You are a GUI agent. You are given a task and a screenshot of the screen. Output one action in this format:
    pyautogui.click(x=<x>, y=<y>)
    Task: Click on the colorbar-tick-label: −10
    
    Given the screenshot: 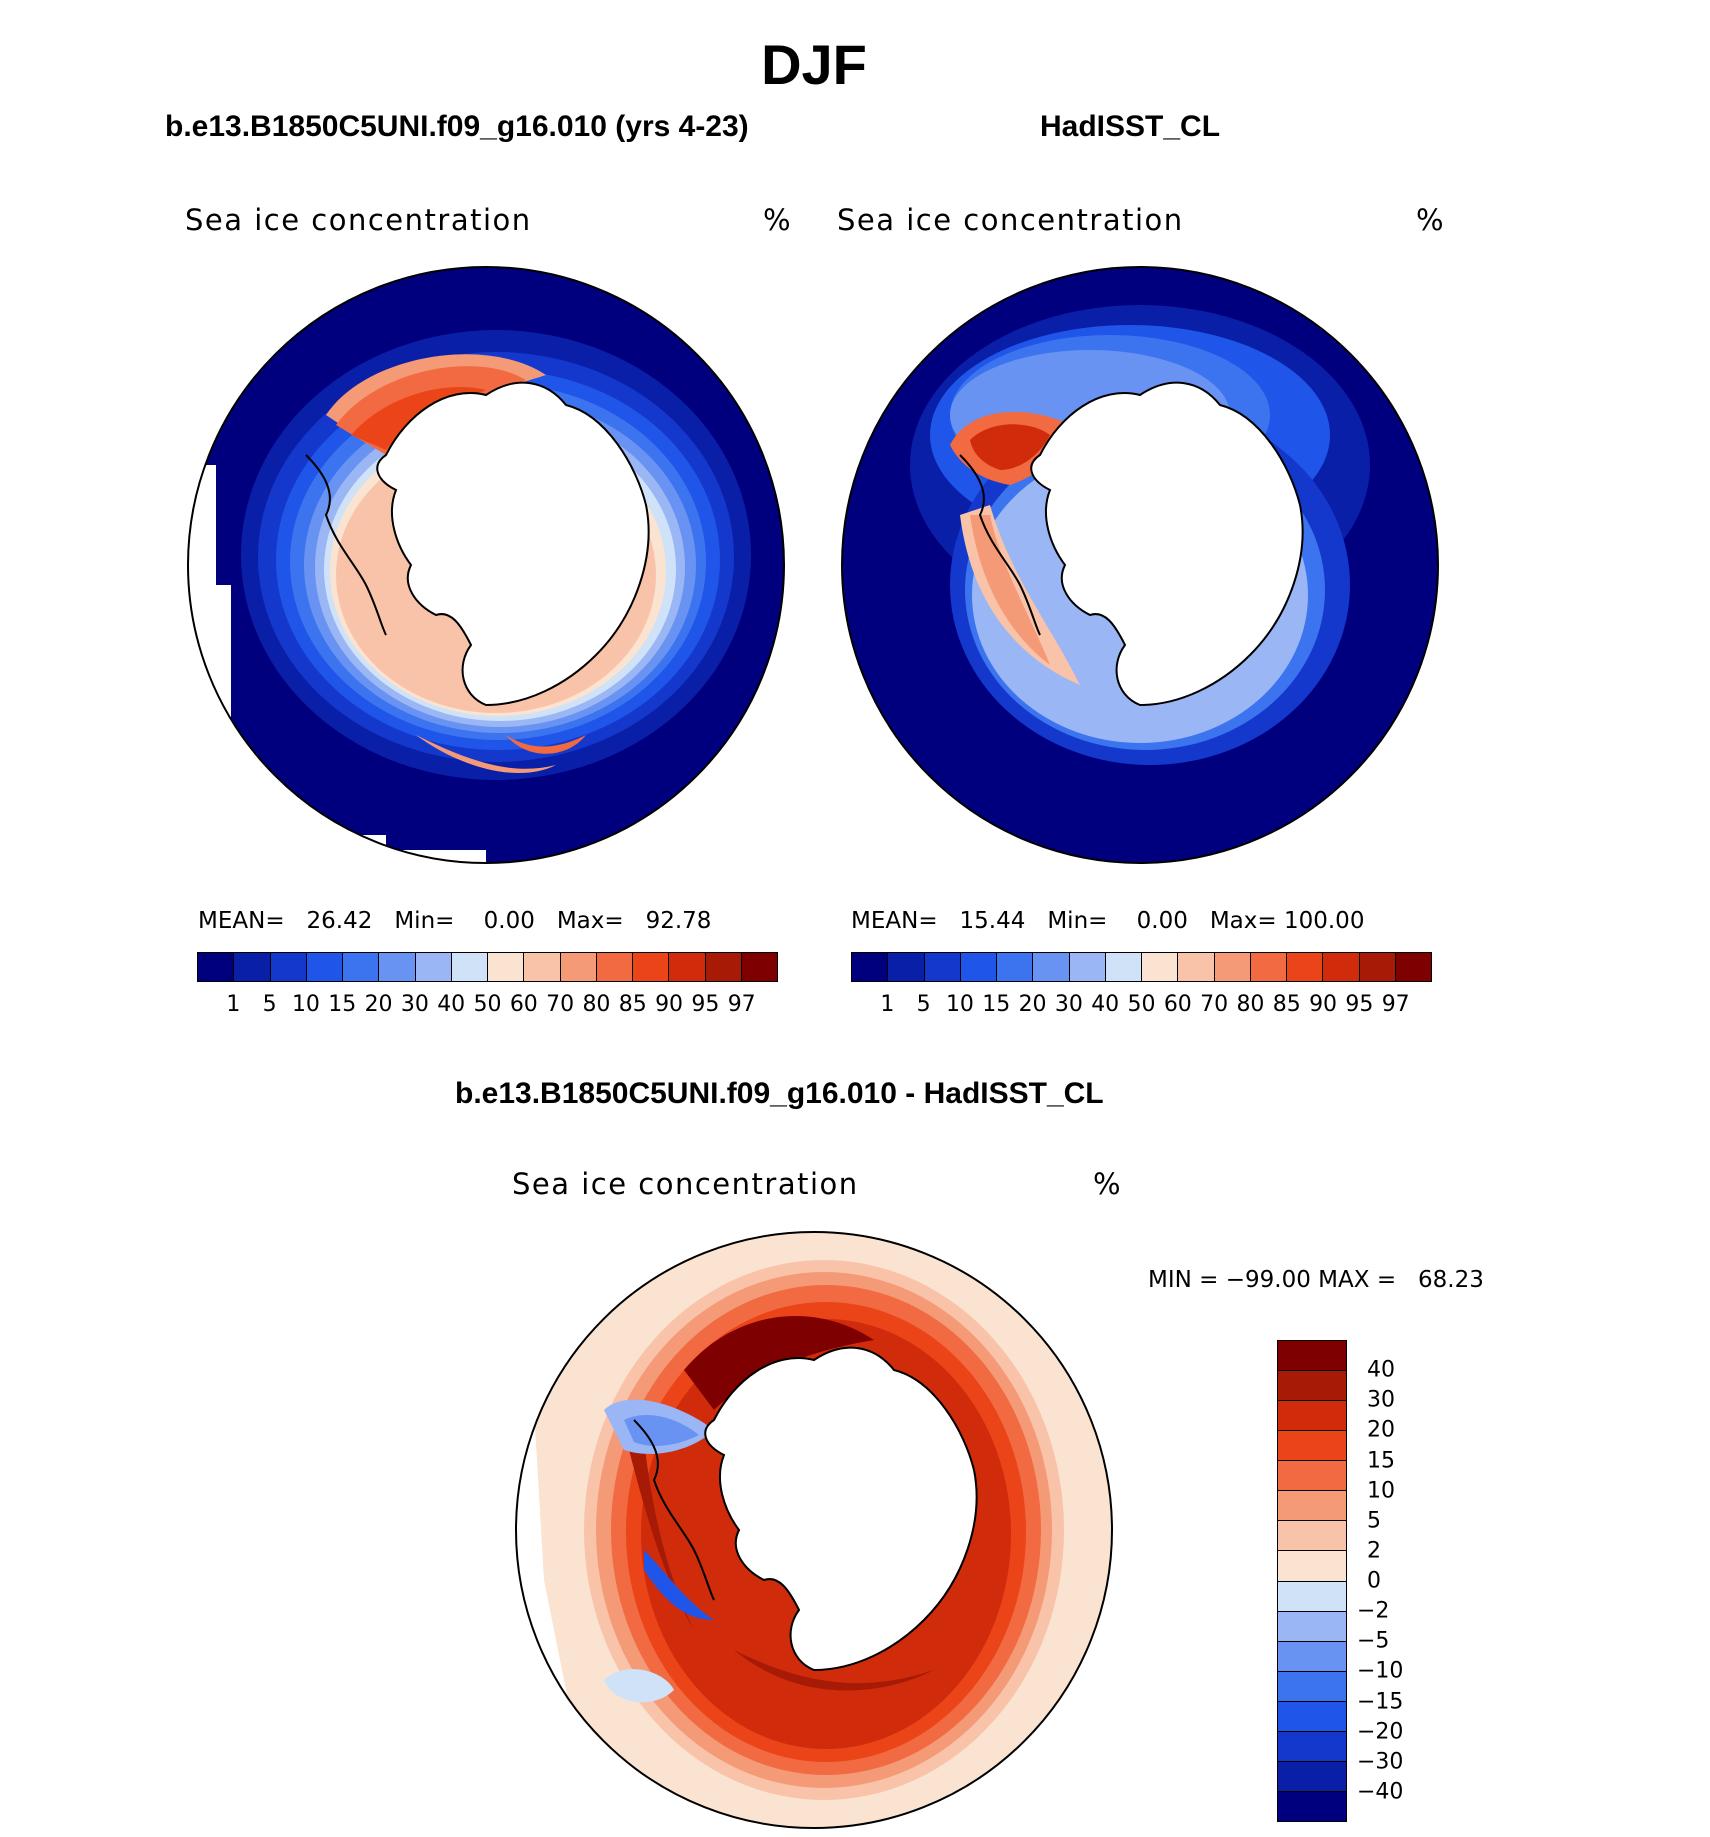 What is the action you would take?
    pyautogui.click(x=1380, y=1671)
    